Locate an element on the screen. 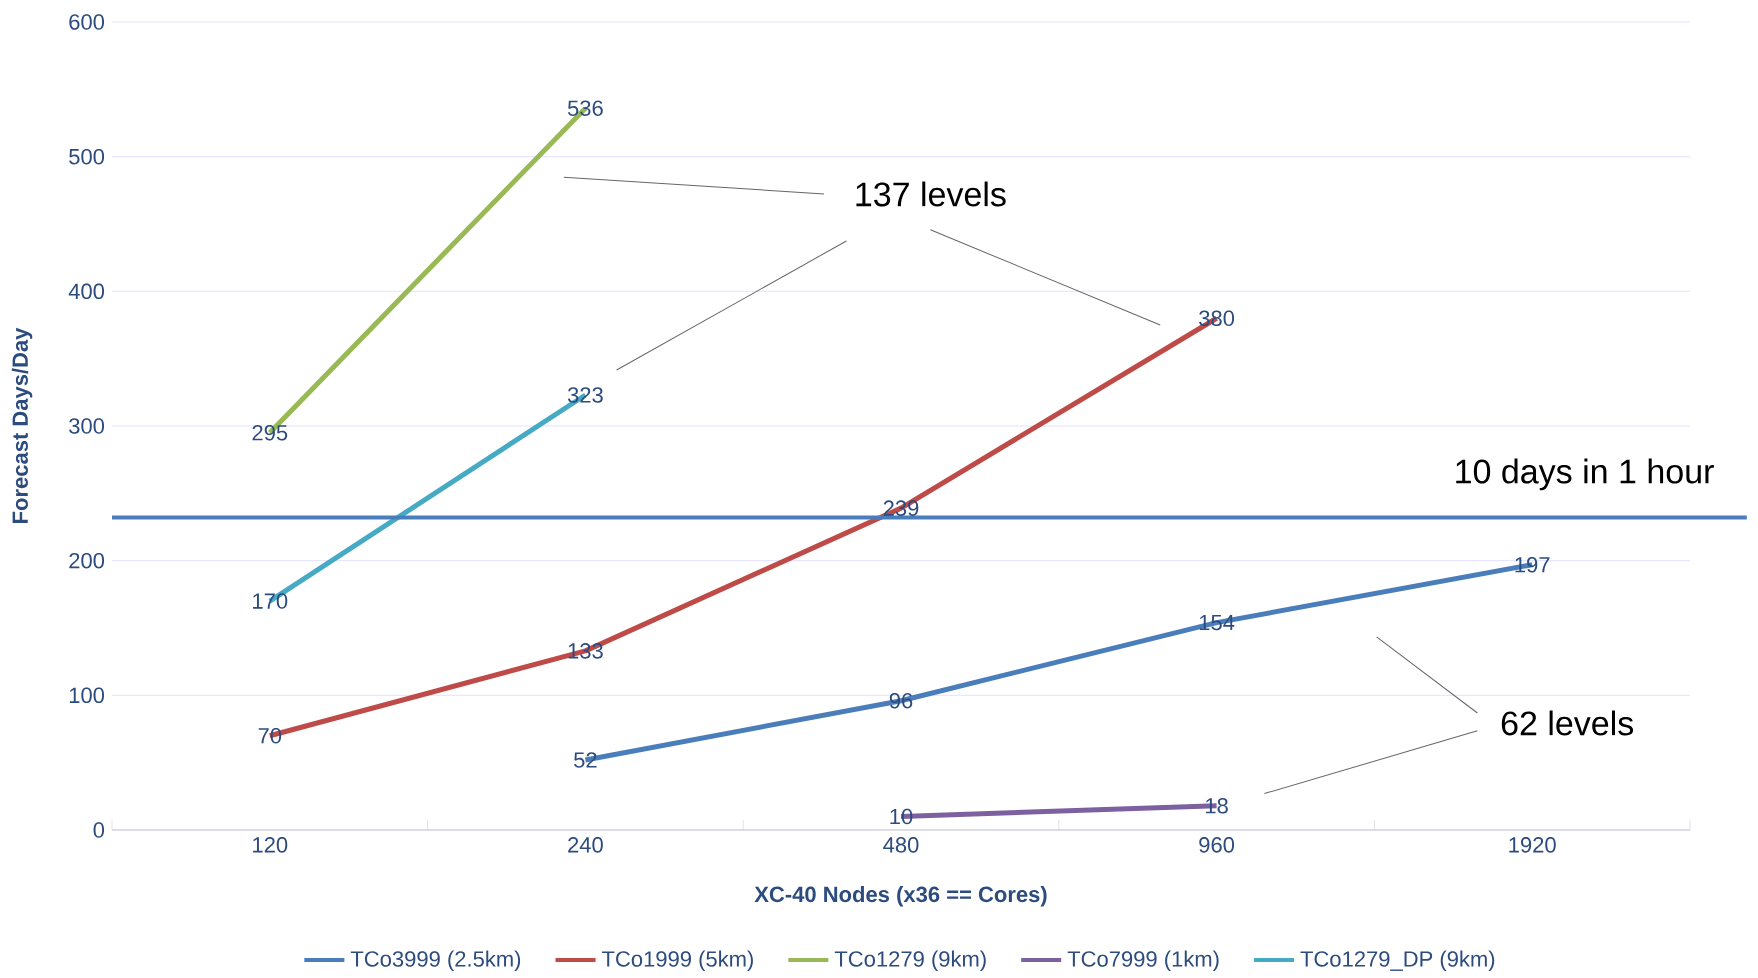  data-label: 170 is located at coordinates (270, 601).